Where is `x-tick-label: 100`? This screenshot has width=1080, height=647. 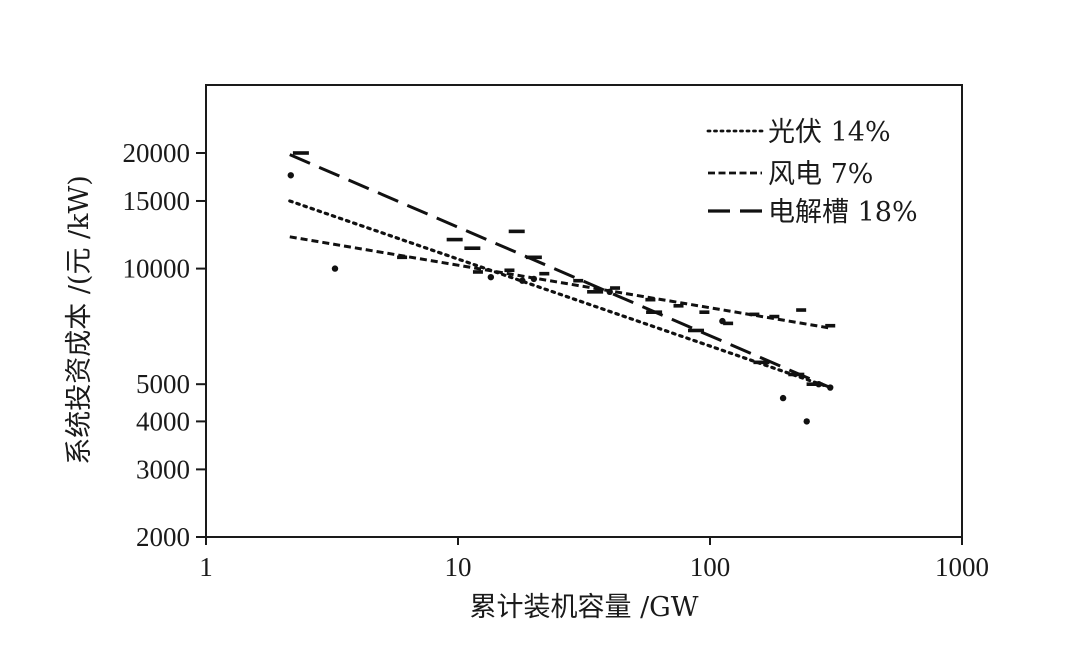
x-tick-label: 100 is located at coordinates (710, 567).